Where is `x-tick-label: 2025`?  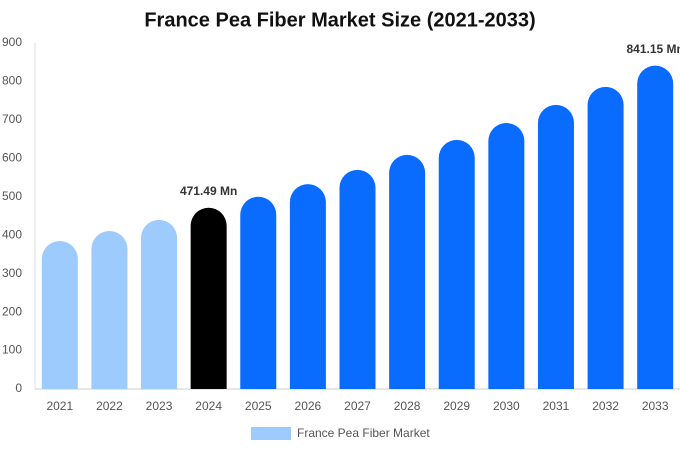 x-tick-label: 2025 is located at coordinates (258, 406).